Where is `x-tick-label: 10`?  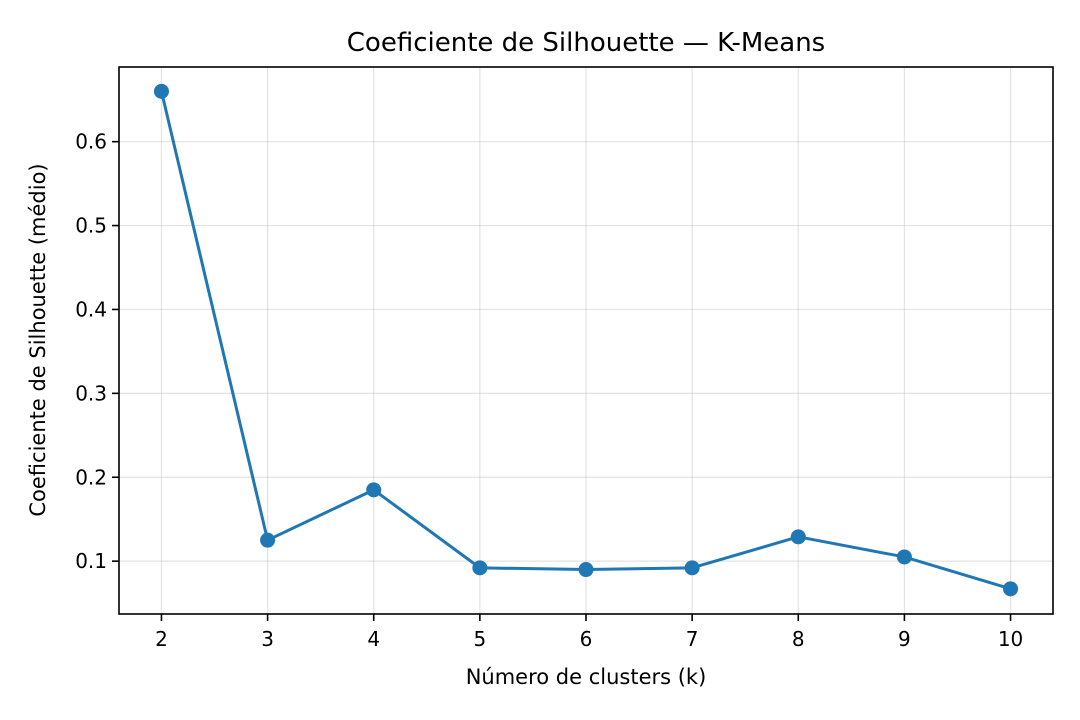 x-tick-label: 10 is located at coordinates (1010, 639).